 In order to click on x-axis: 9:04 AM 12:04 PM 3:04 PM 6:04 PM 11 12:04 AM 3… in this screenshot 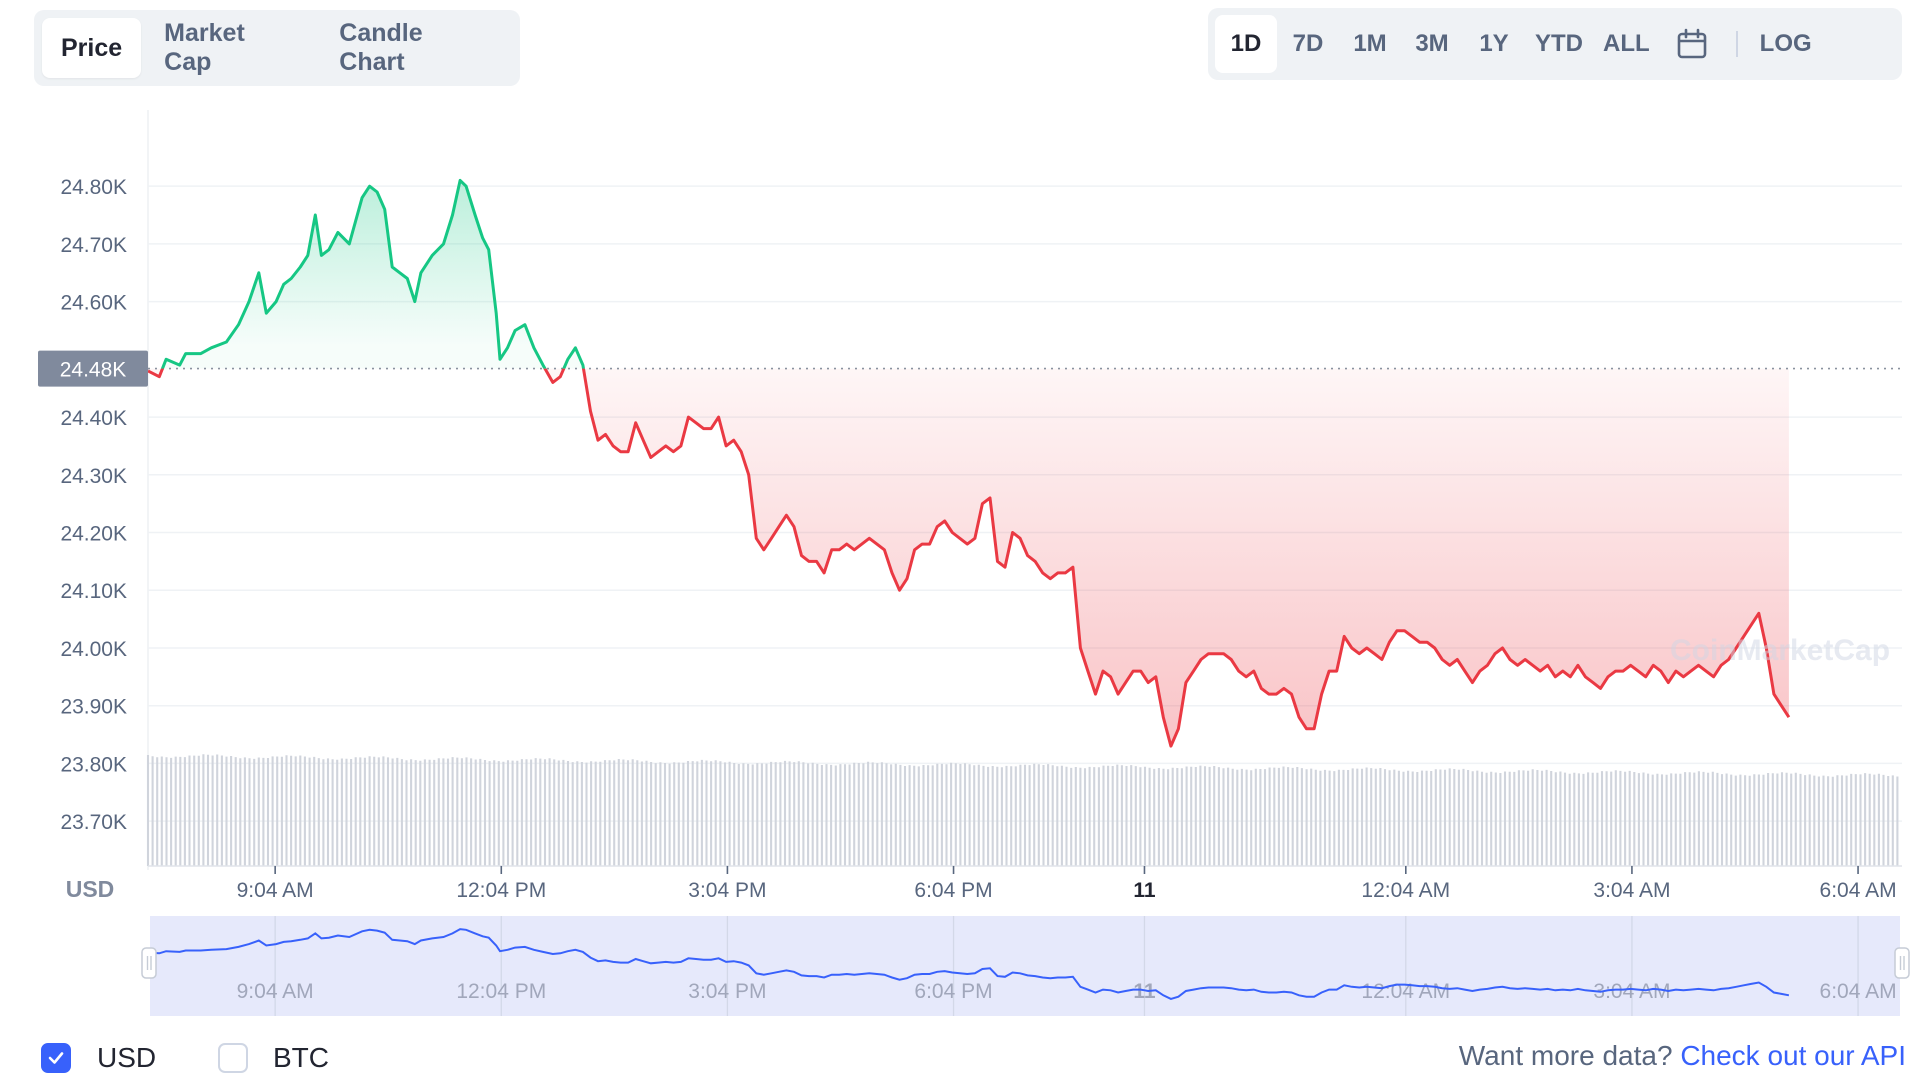, I will do `click(1025, 883)`.